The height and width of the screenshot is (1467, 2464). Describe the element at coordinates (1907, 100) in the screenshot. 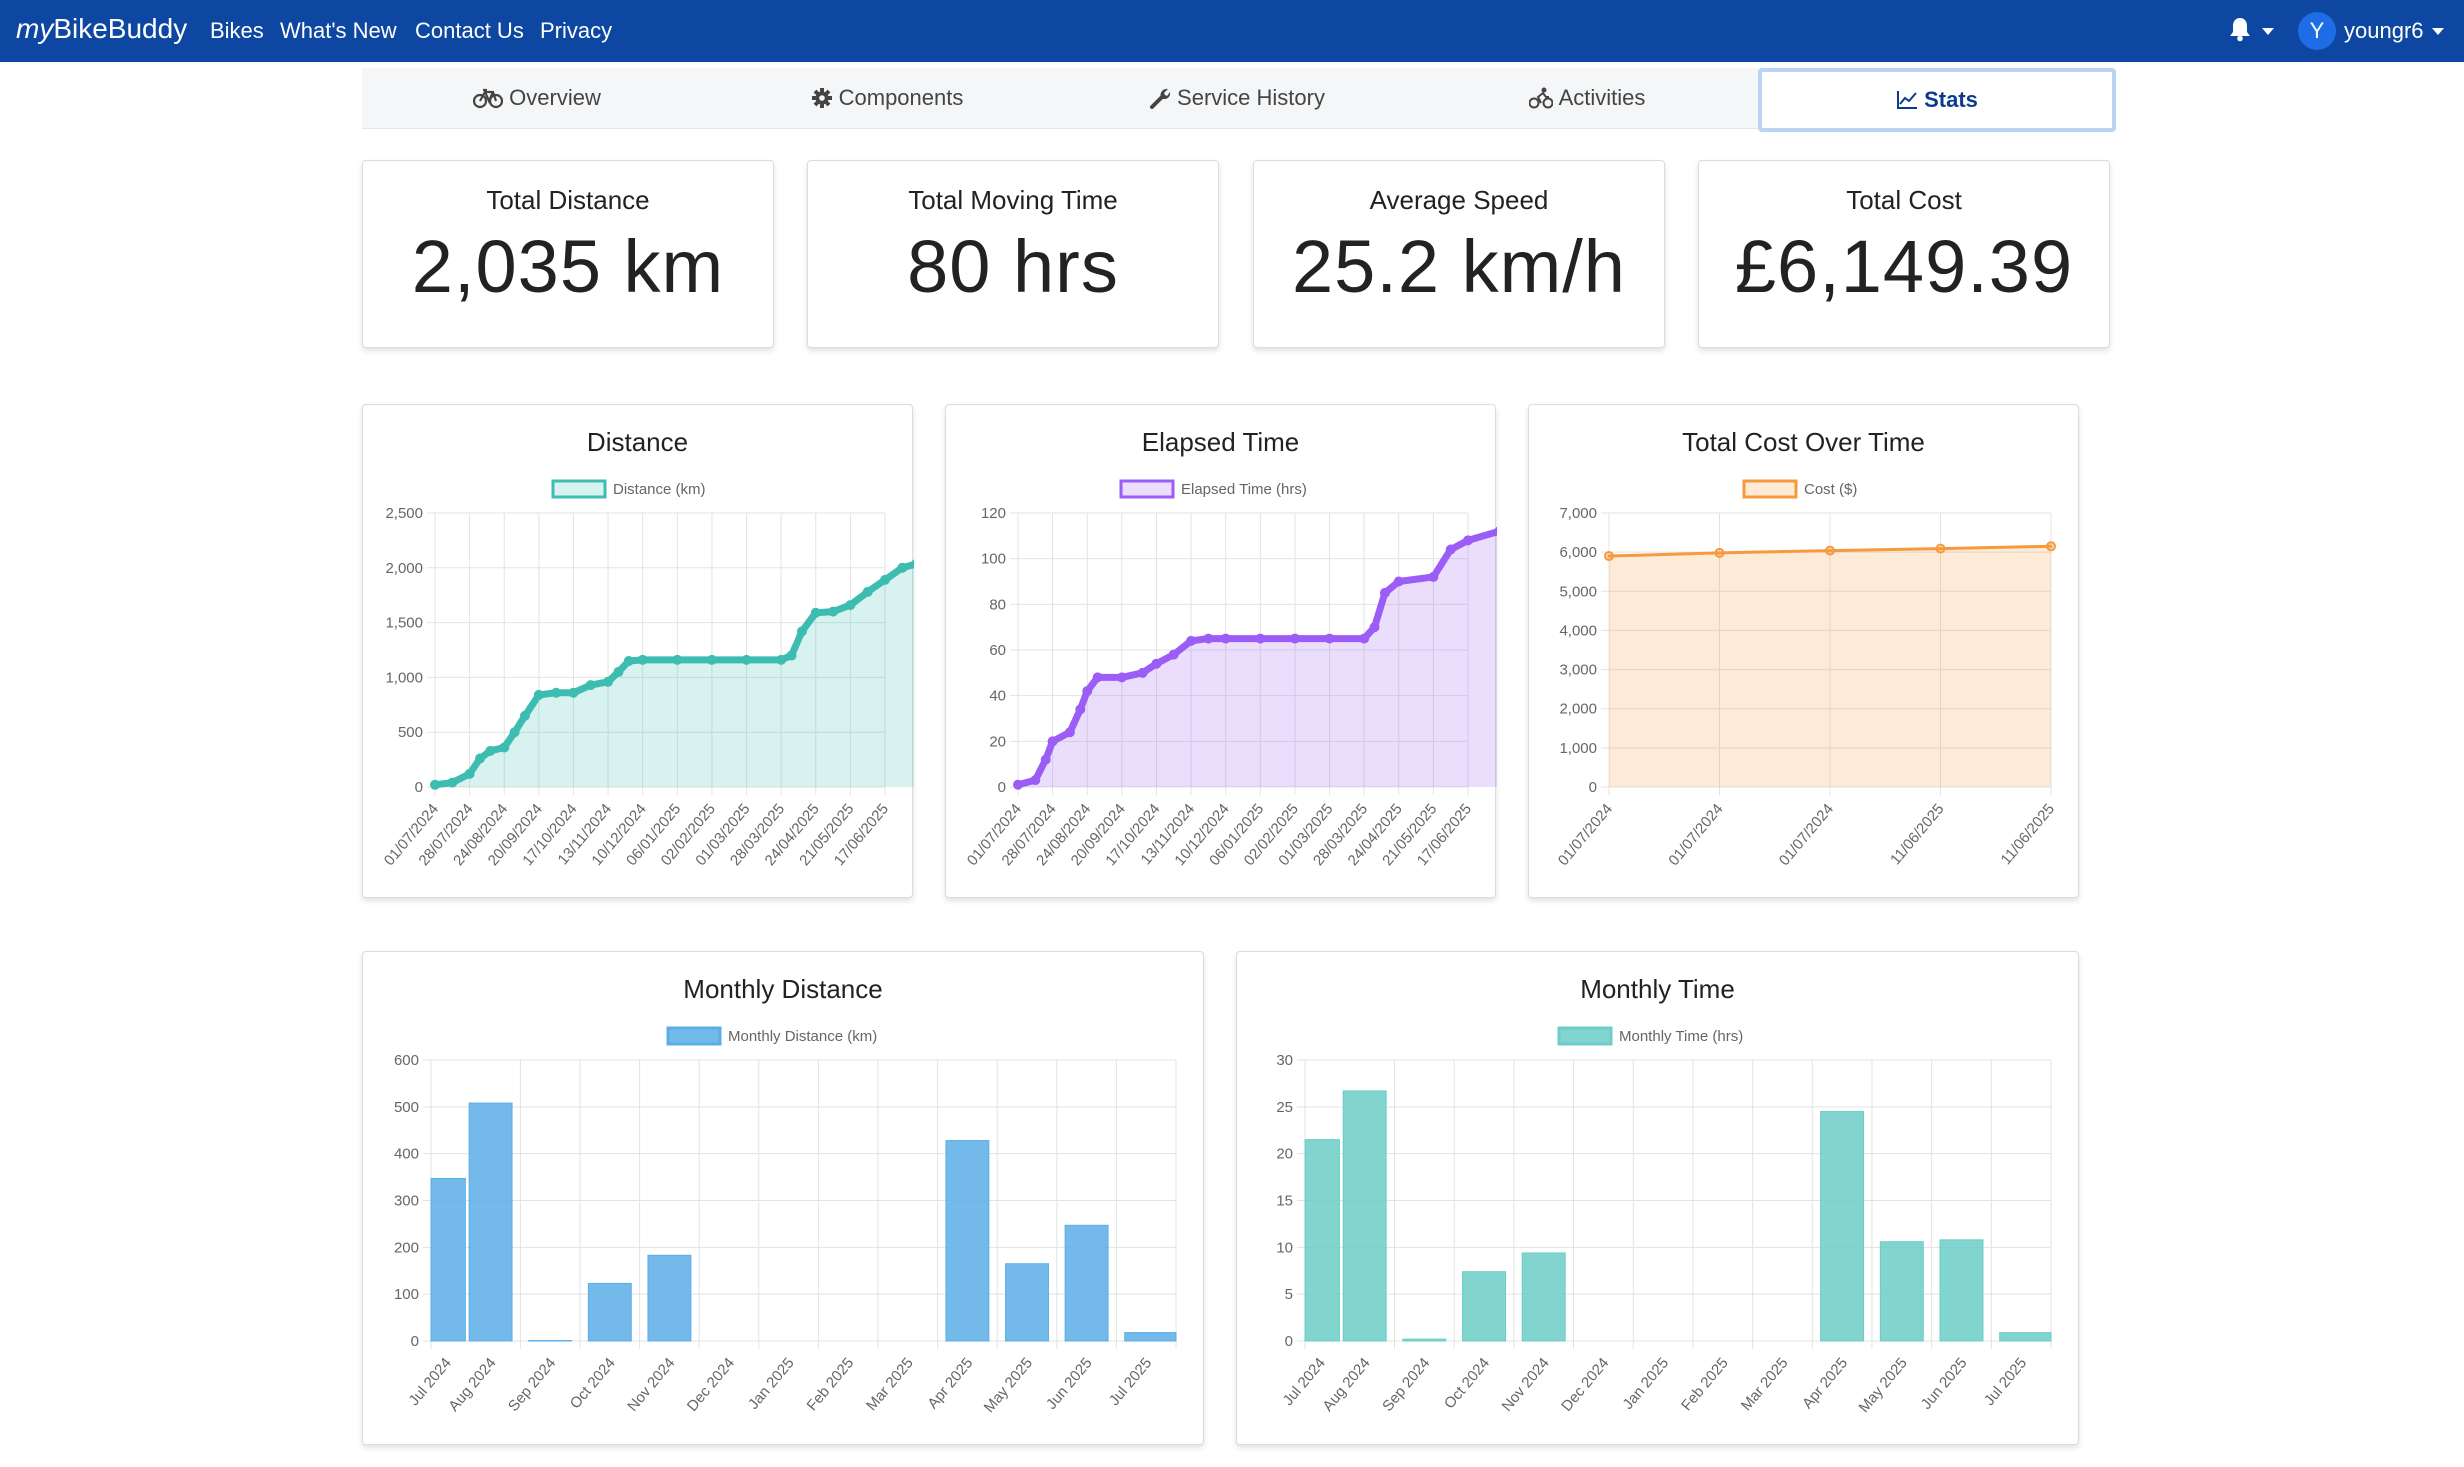

I see `line-chart-icon` at that location.